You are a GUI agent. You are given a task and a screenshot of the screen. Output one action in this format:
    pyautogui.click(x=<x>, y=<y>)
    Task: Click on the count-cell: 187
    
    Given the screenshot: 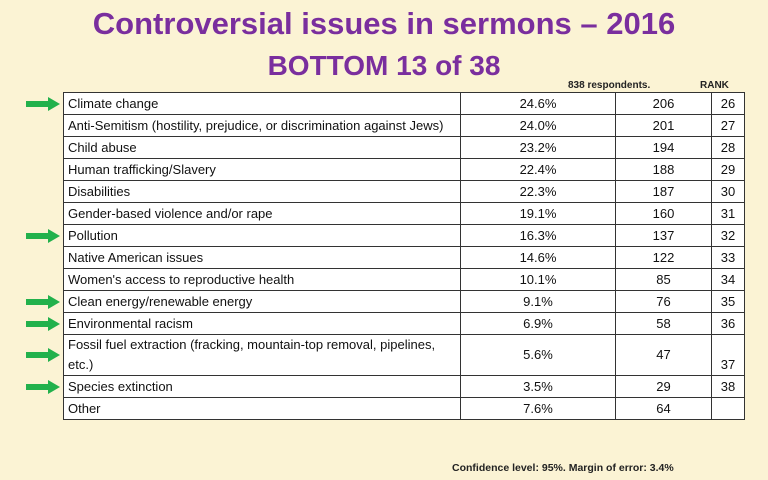 What is the action you would take?
    pyautogui.click(x=663, y=191)
    